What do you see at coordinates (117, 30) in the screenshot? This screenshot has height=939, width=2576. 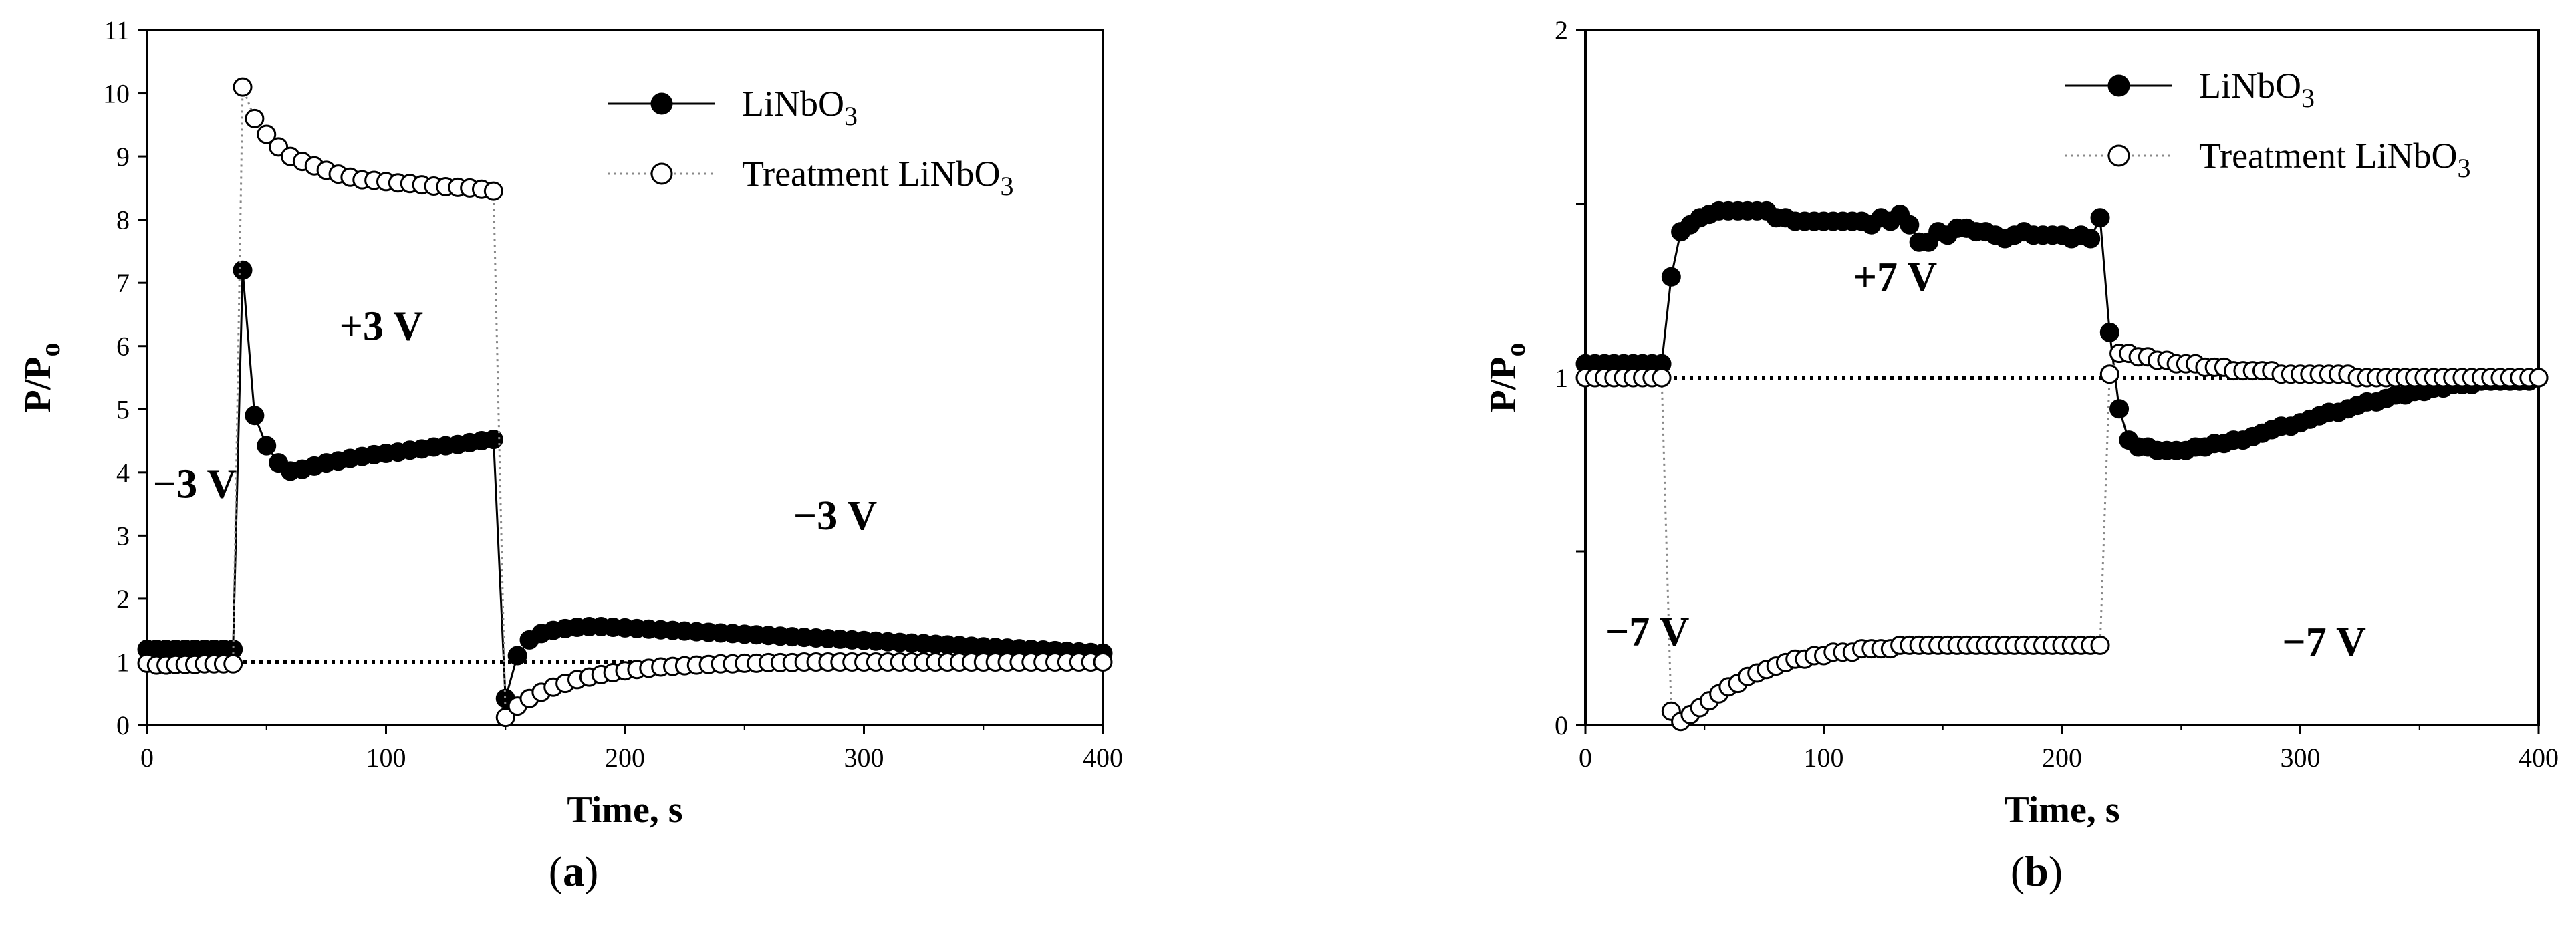 I see `y-tick-label: 11` at bounding box center [117, 30].